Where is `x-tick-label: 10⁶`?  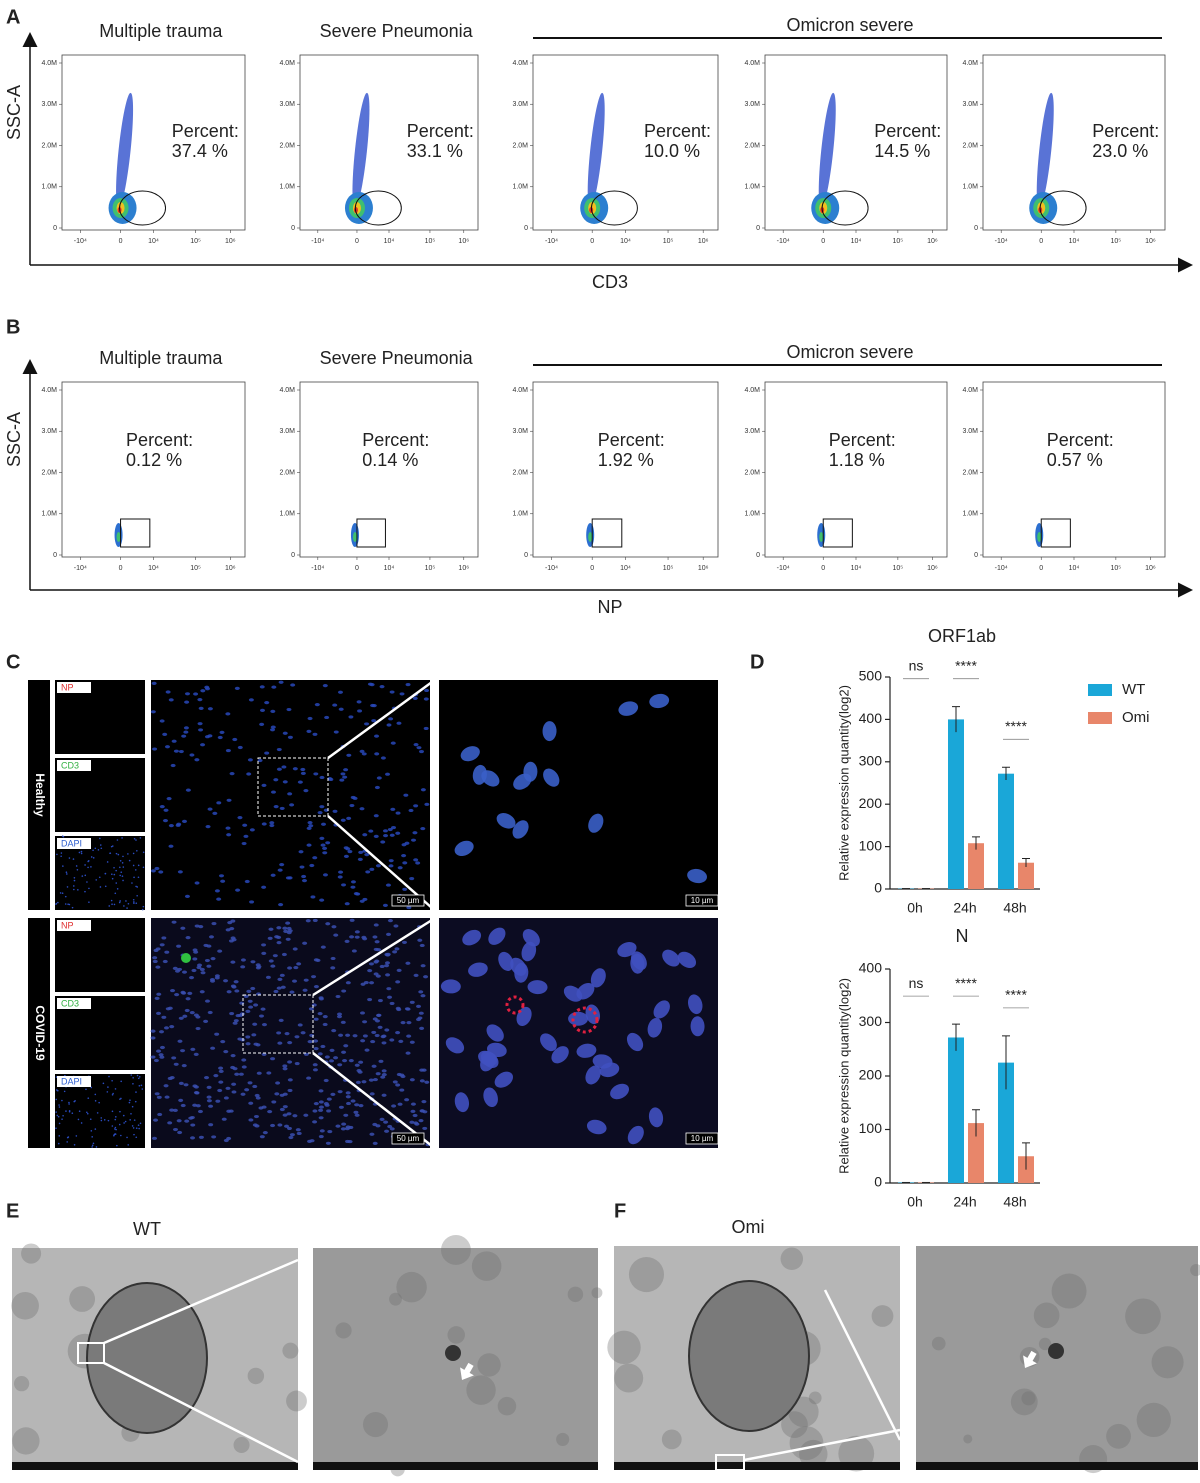
x-tick-label: 10⁶ is located at coordinates (463, 568).